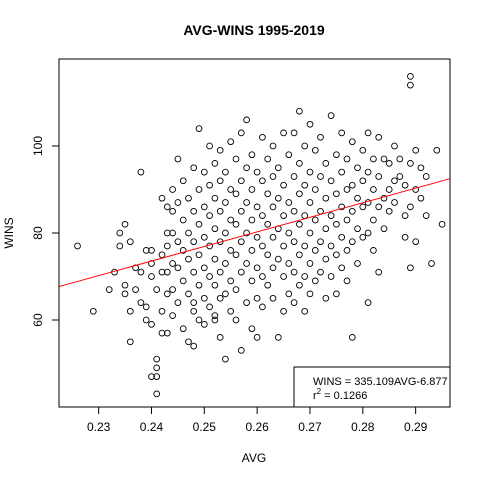  Describe the element at coordinates (363, 427) in the screenshot. I see `x-tick-label: 0.28` at that location.